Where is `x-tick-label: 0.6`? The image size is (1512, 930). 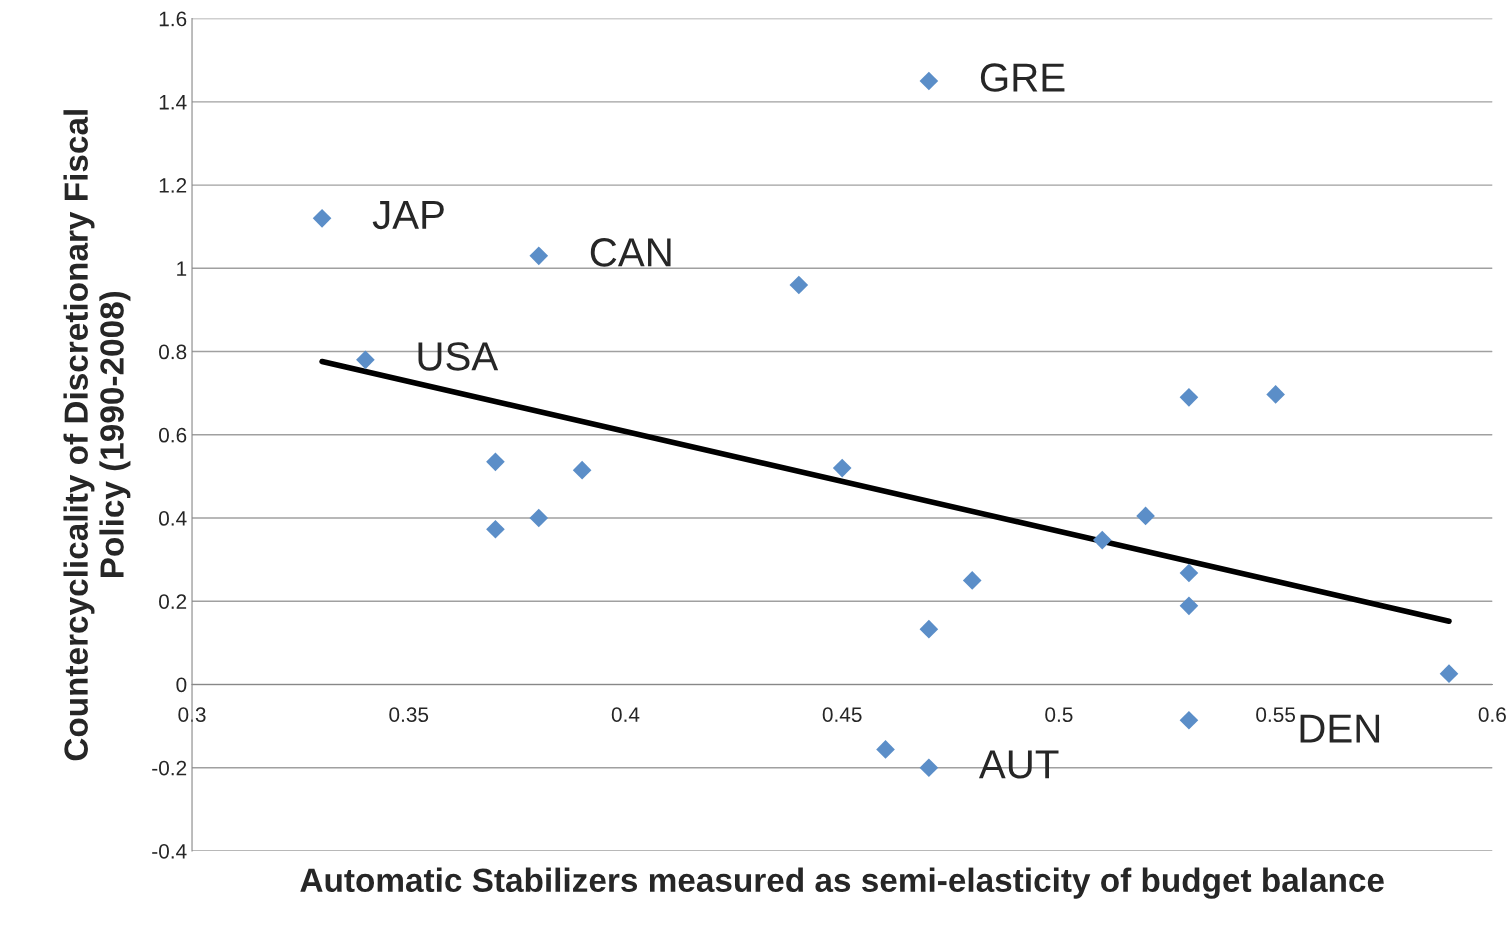
x-tick-label: 0.6 is located at coordinates (1492, 714).